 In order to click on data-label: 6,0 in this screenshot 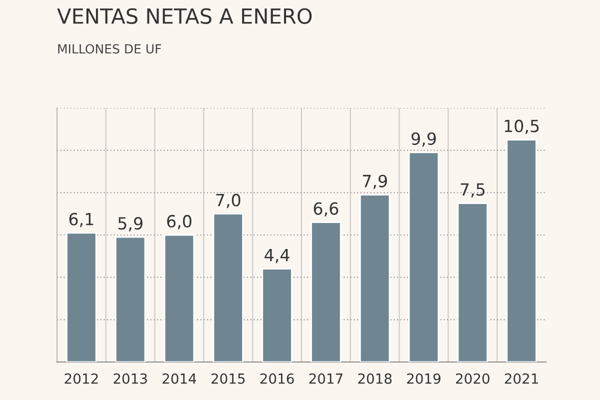, I will do `click(179, 222)`.